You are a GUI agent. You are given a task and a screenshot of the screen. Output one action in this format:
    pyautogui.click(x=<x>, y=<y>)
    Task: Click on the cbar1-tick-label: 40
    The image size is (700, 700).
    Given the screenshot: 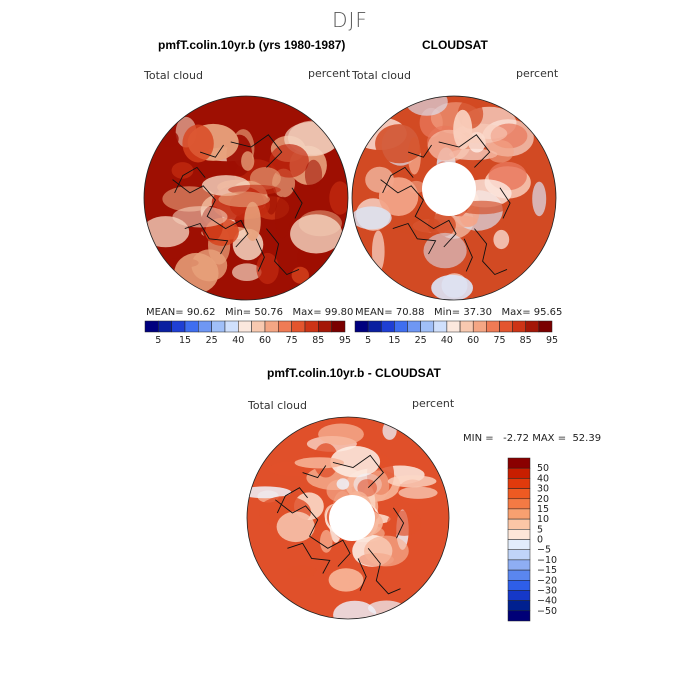 What is the action you would take?
    pyautogui.click(x=238, y=340)
    